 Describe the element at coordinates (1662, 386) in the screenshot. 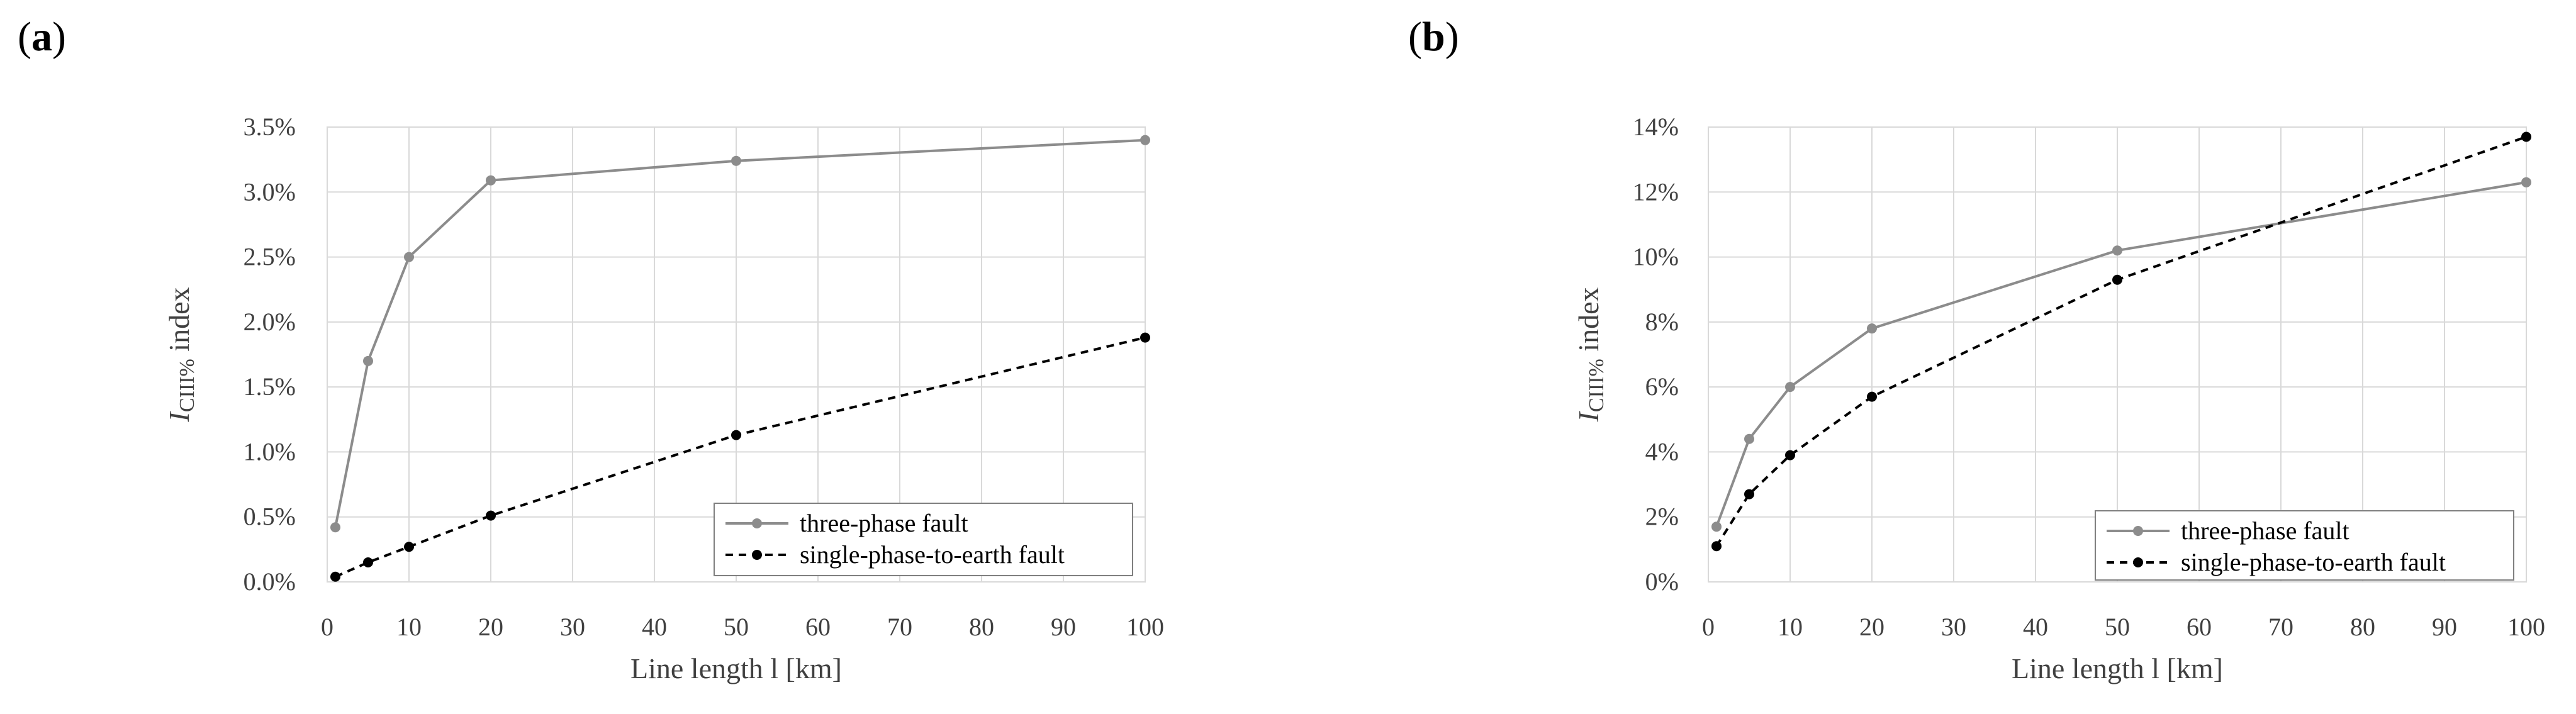

I see `y-tick-label: 6%` at that location.